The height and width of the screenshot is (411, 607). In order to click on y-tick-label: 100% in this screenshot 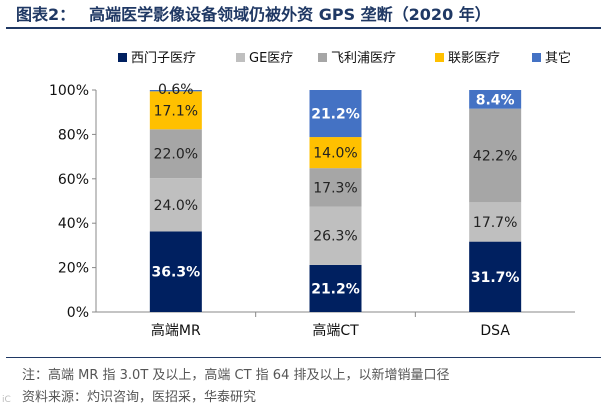, I will do `click(69, 91)`.